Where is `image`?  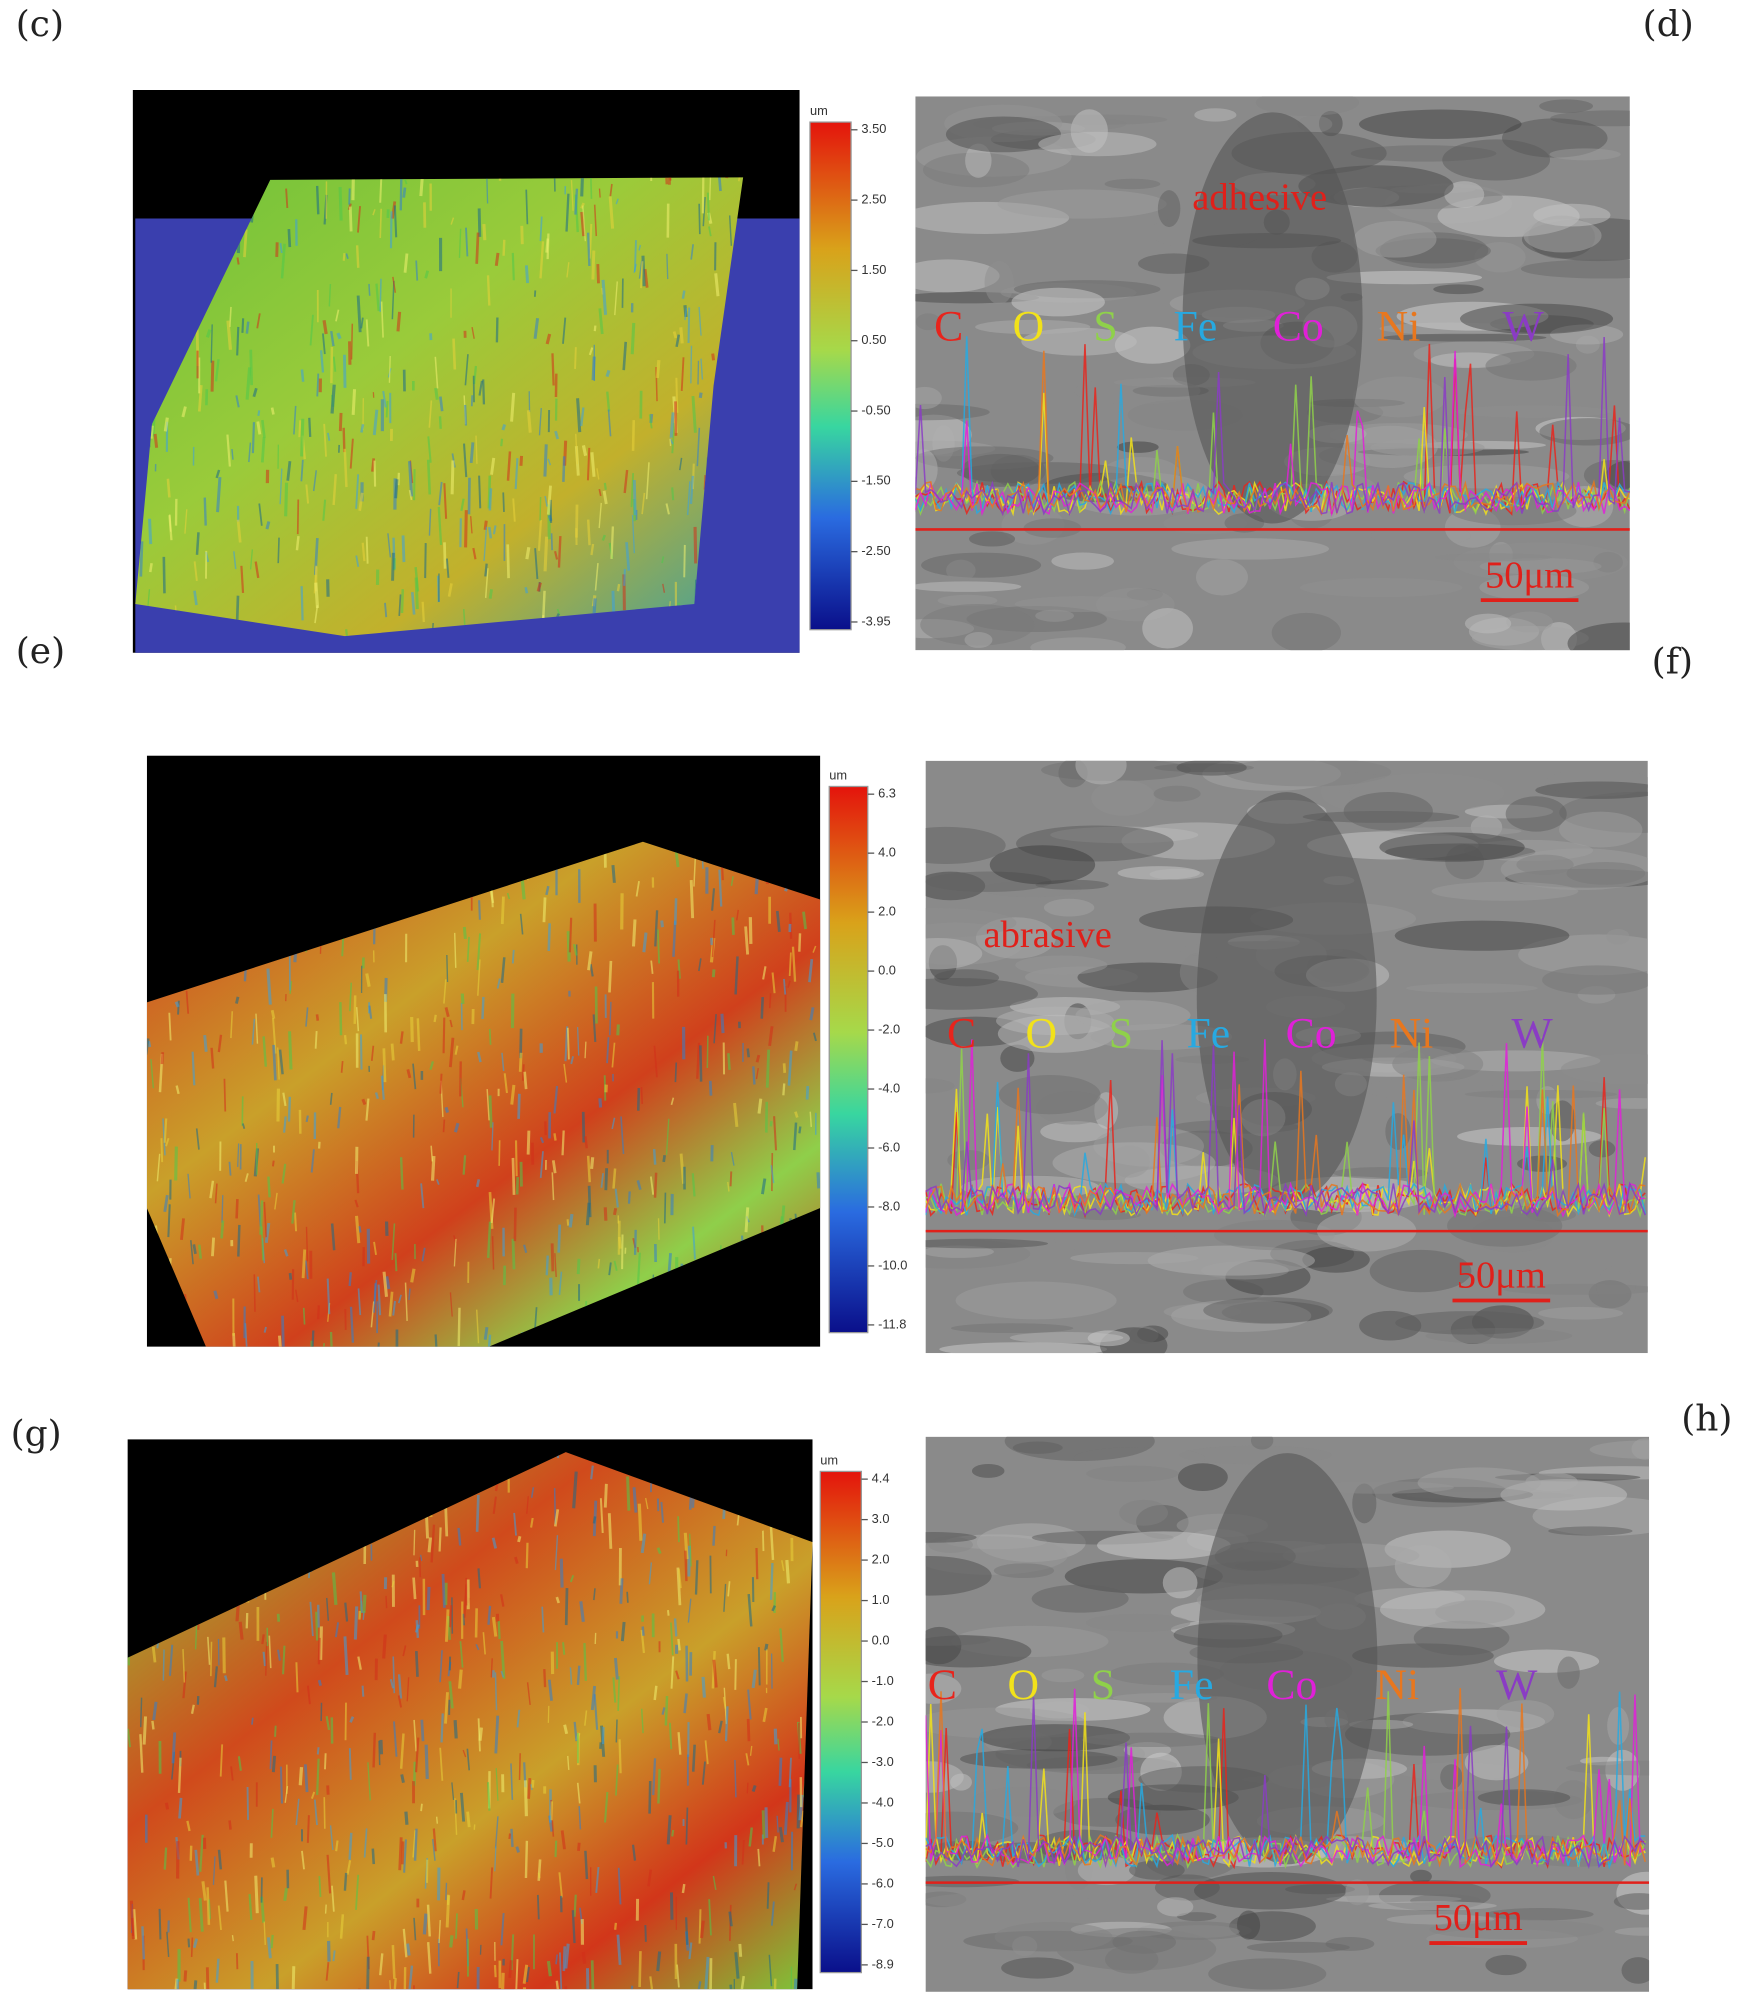 image is located at coordinates (470, 1714).